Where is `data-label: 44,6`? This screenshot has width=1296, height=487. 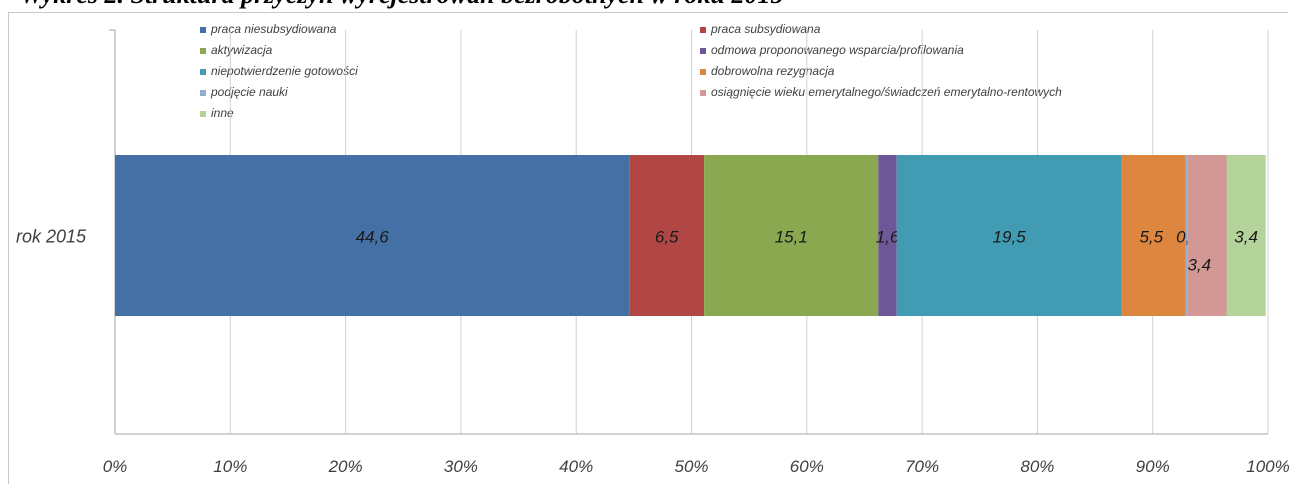
data-label: 44,6 is located at coordinates (373, 237).